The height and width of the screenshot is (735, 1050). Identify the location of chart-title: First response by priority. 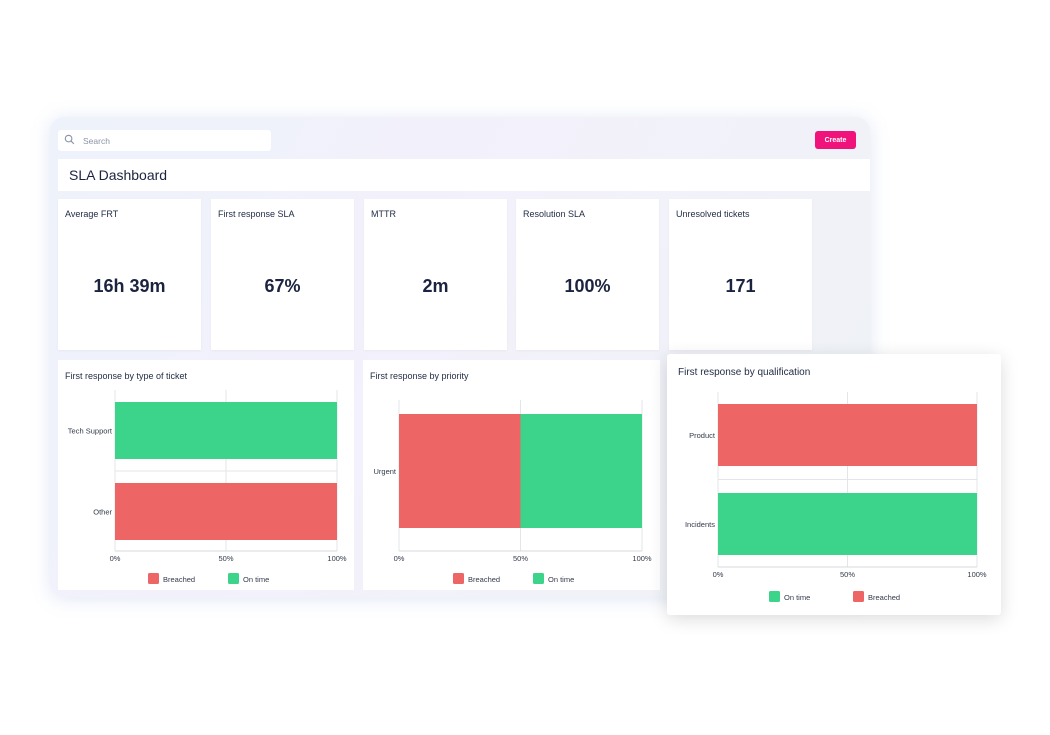
(419, 376).